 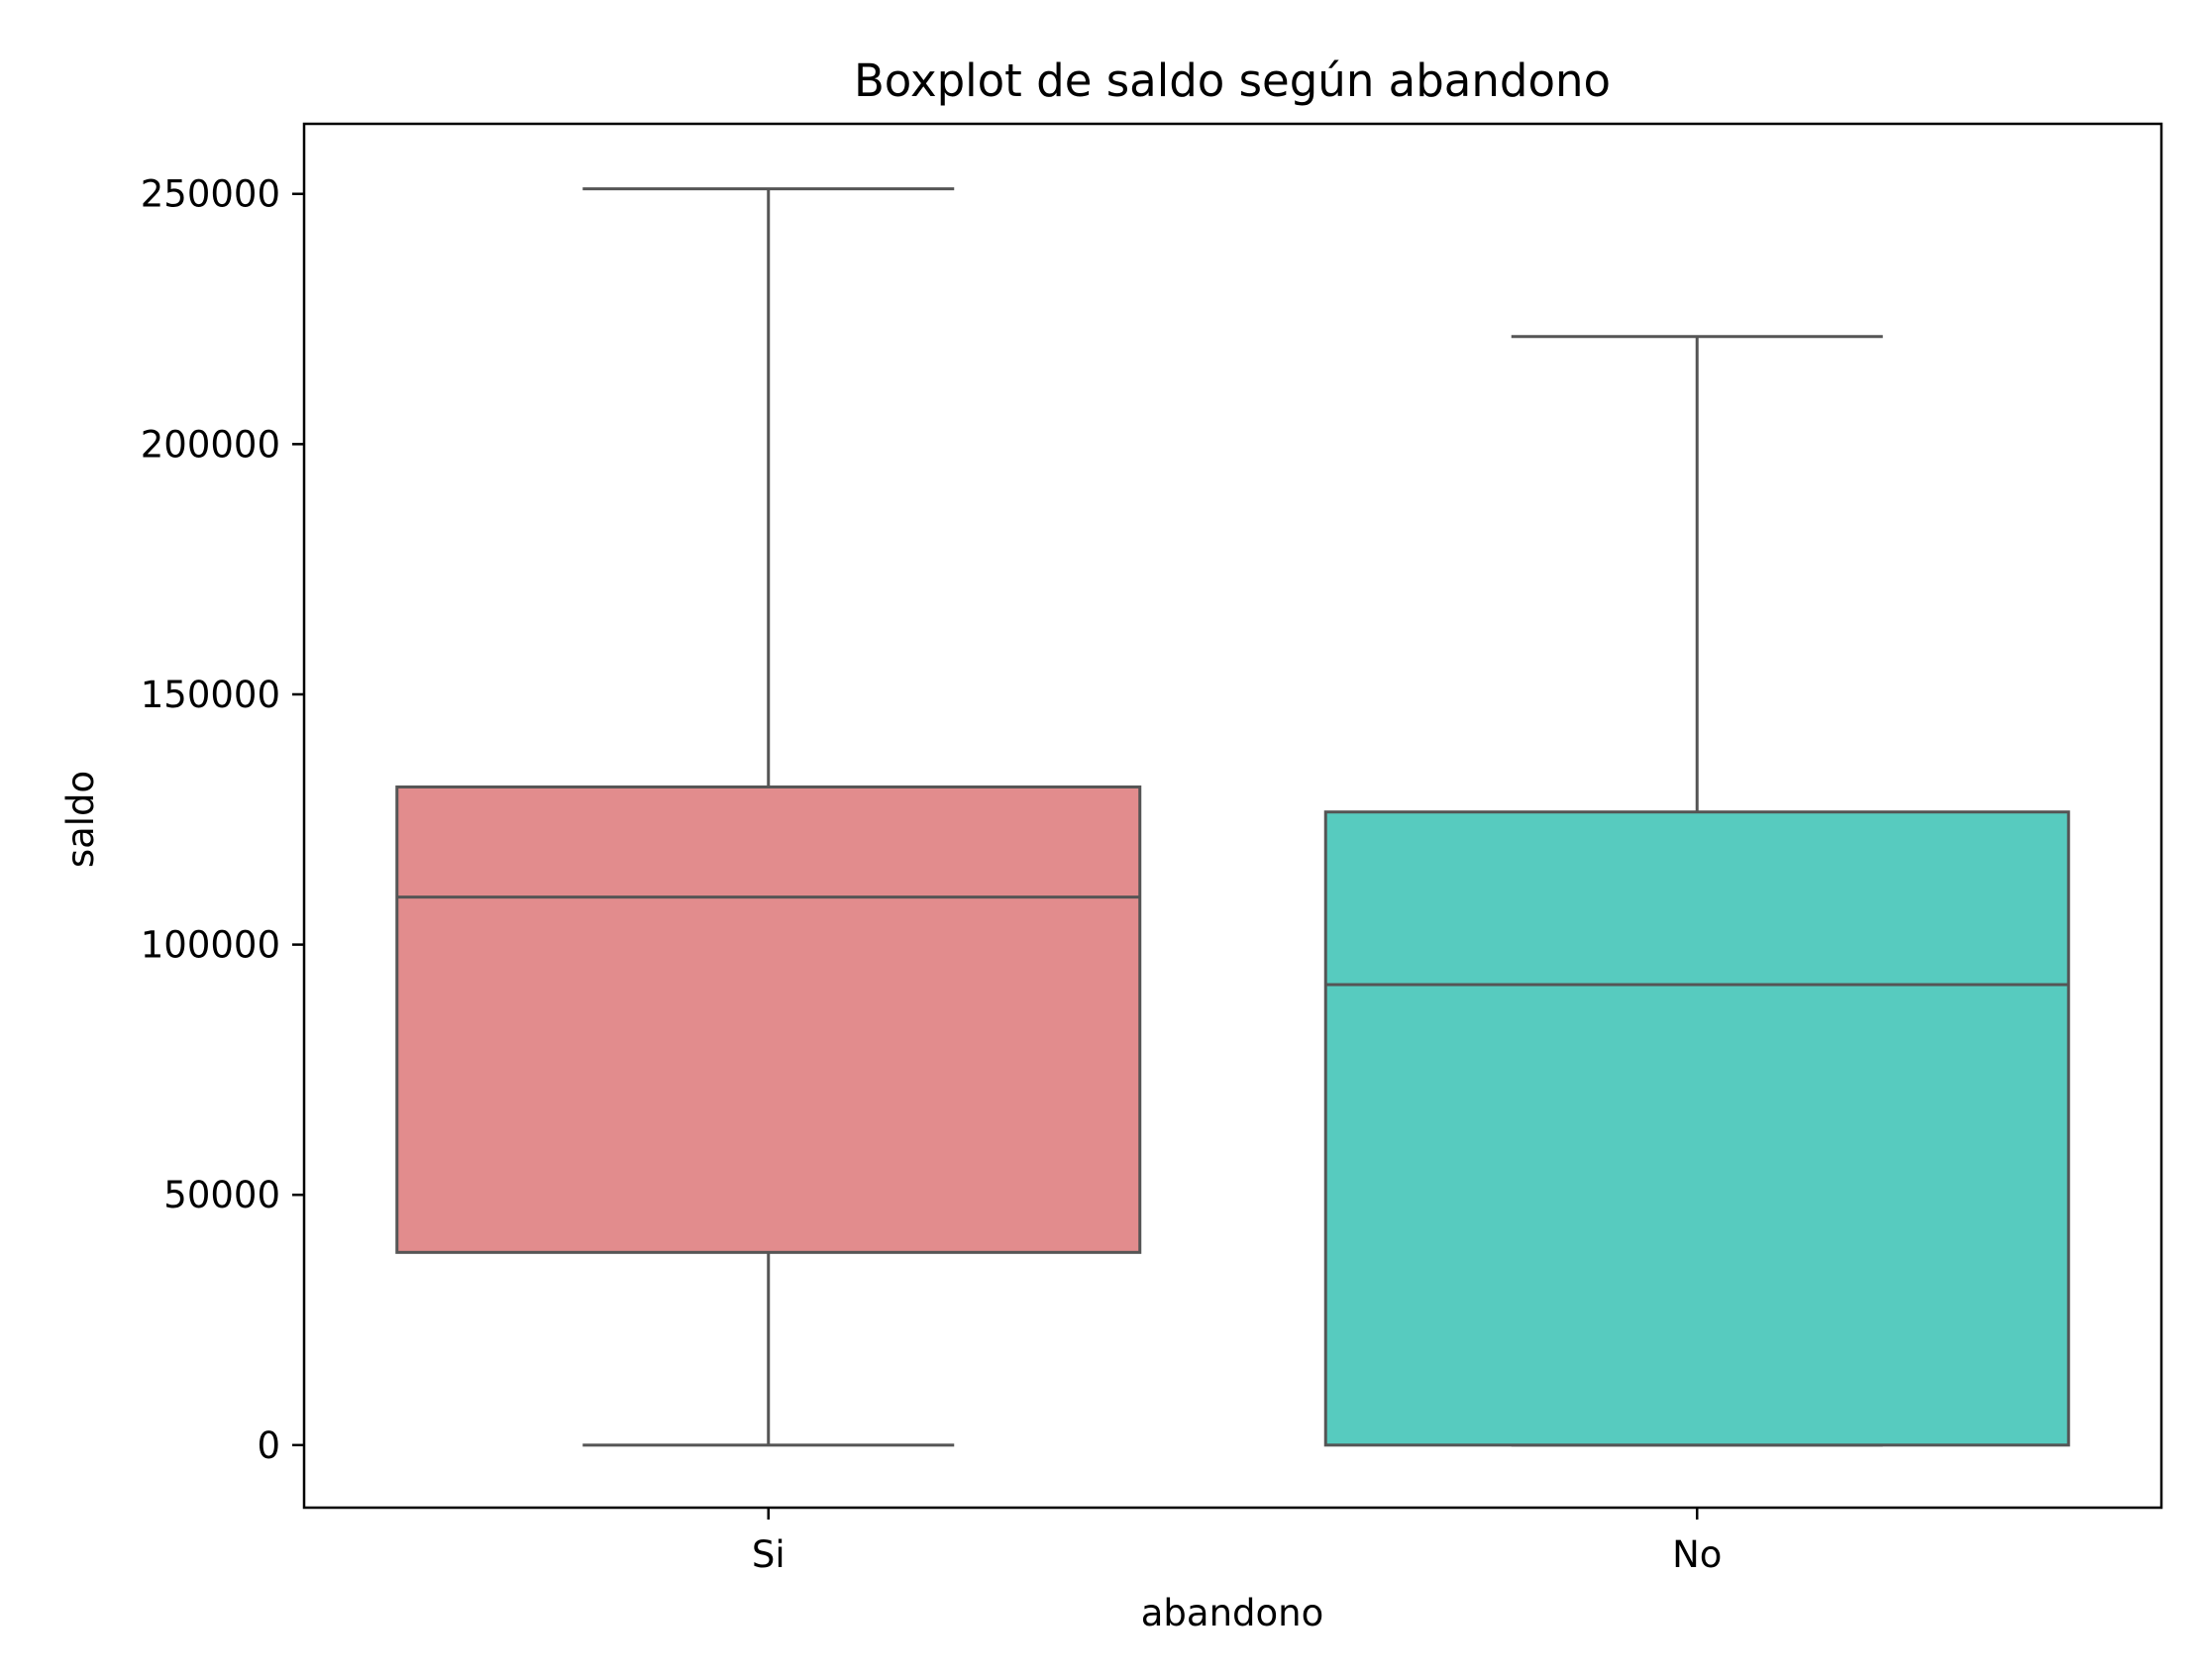 What do you see at coordinates (210, 695) in the screenshot?
I see `y-tick-label: 150000` at bounding box center [210, 695].